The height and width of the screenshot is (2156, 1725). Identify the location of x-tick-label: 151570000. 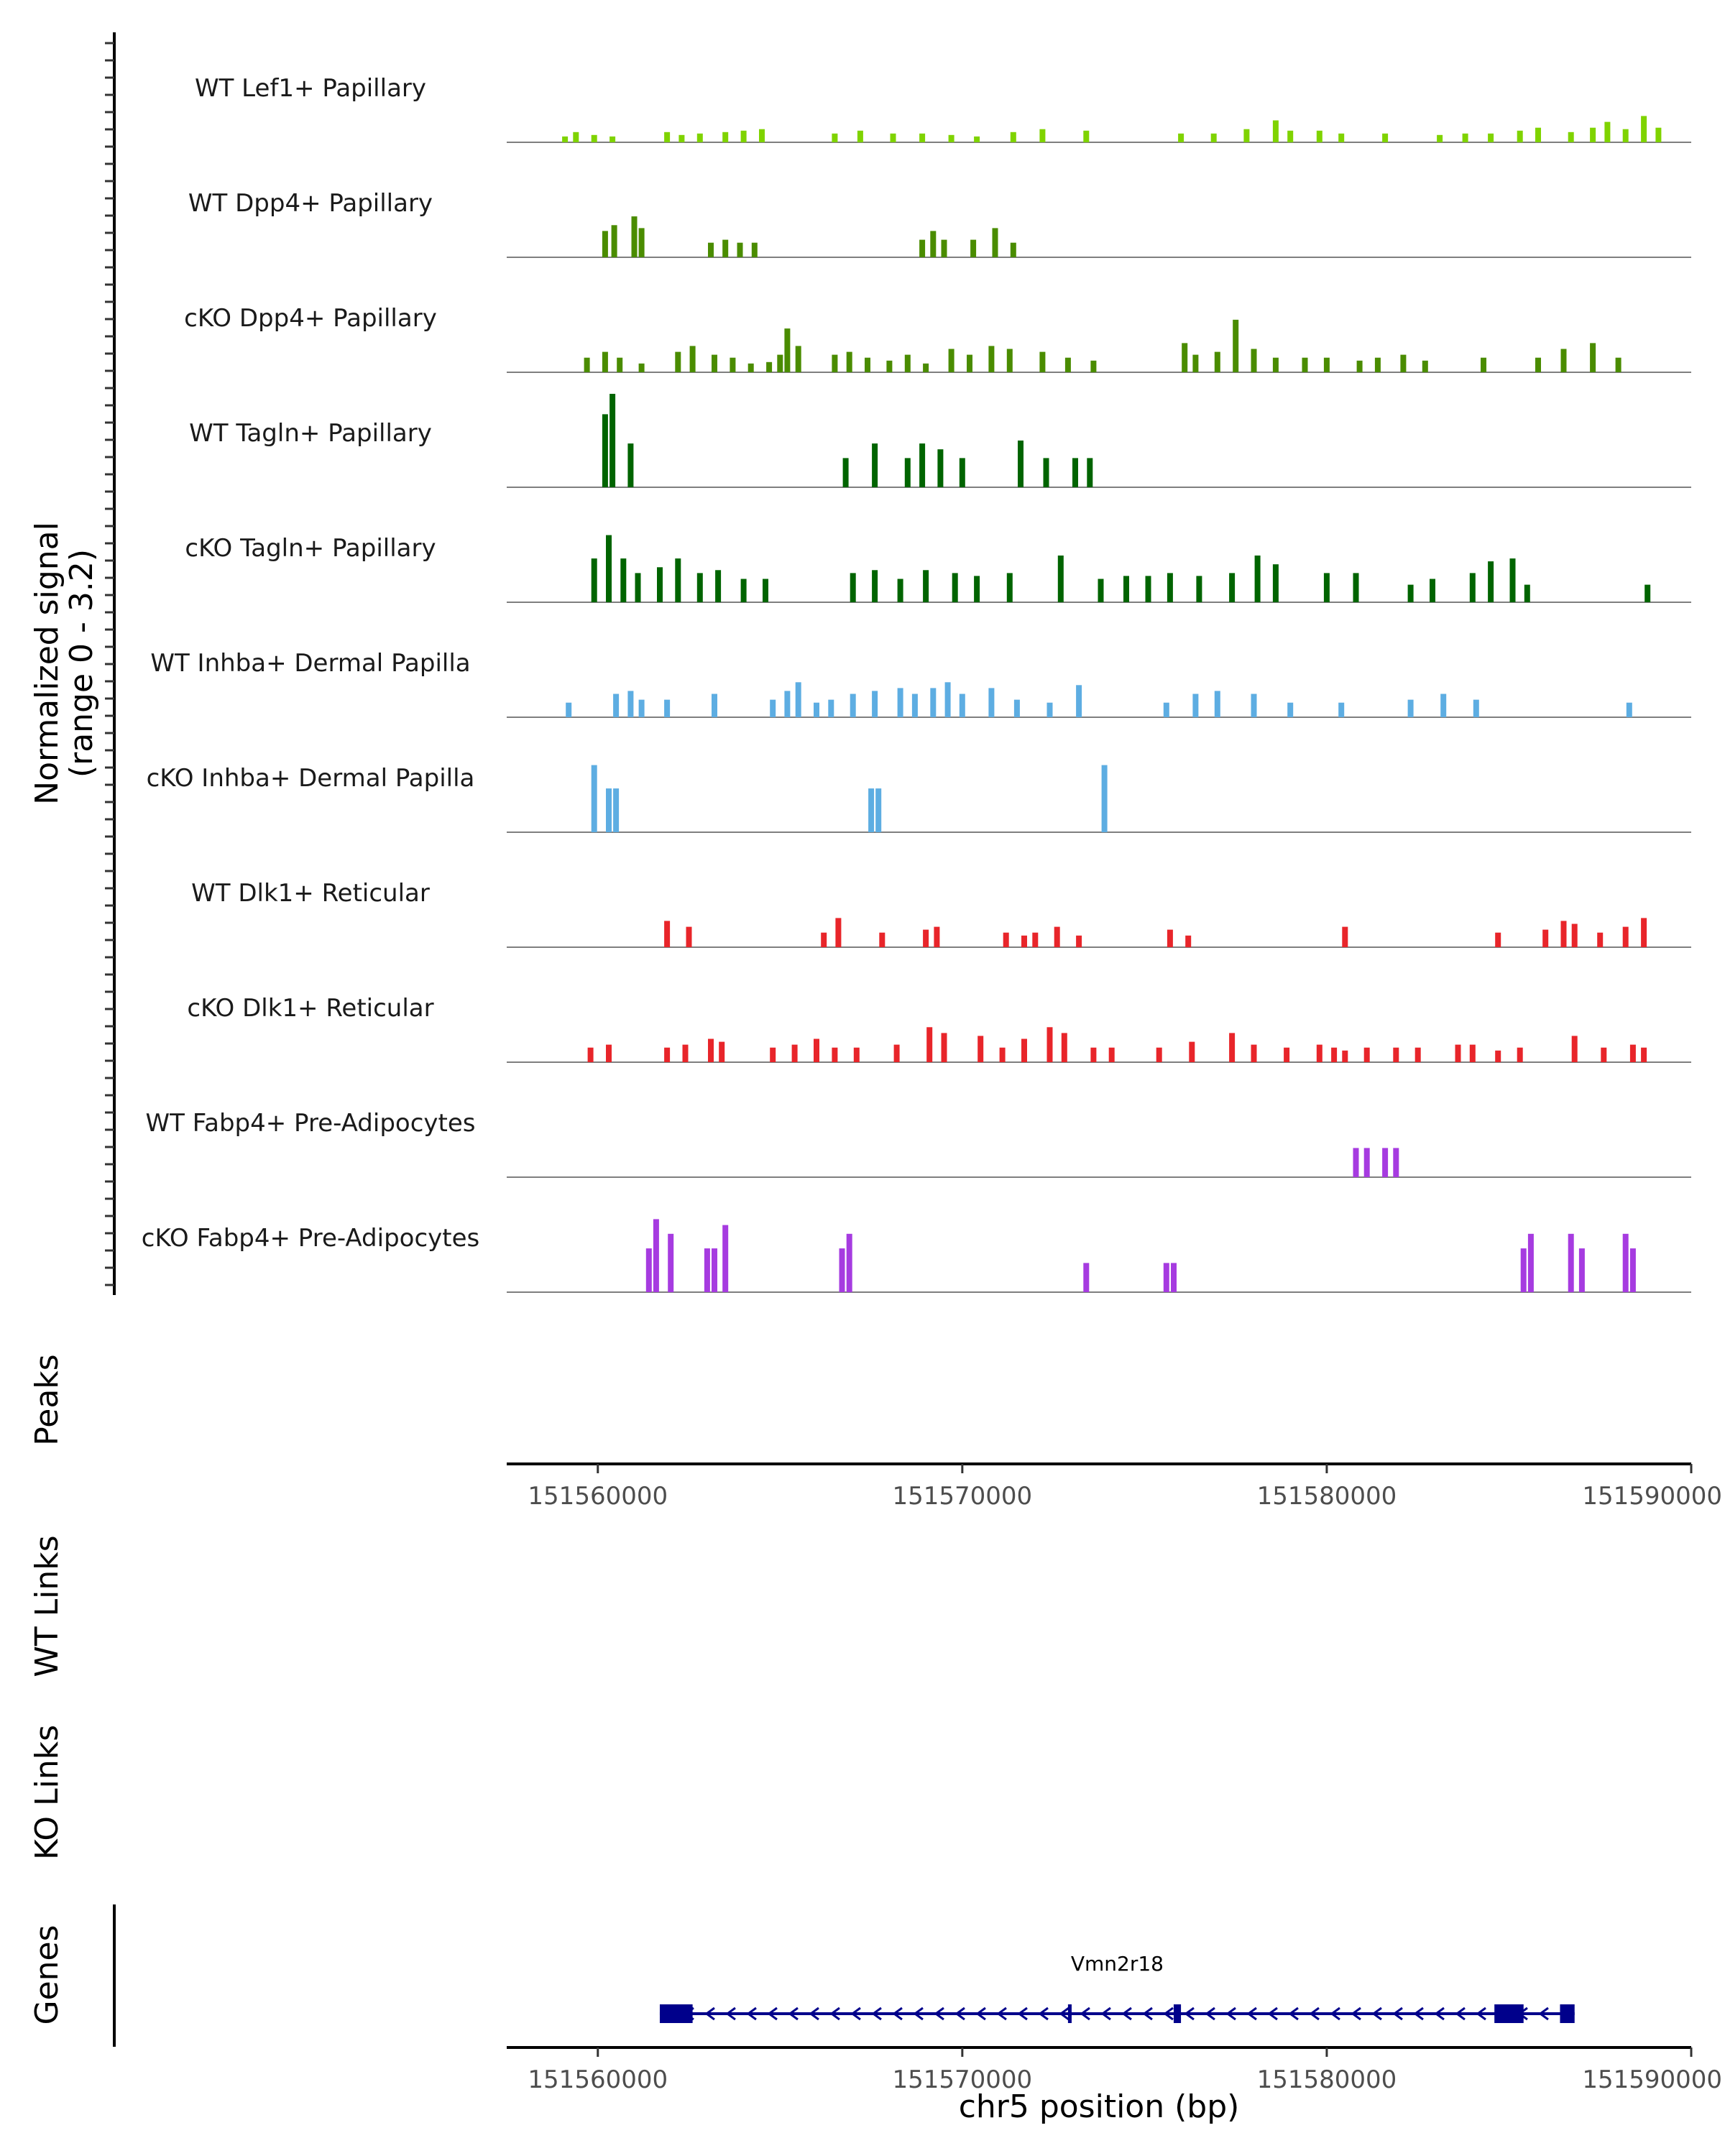
(963, 2079).